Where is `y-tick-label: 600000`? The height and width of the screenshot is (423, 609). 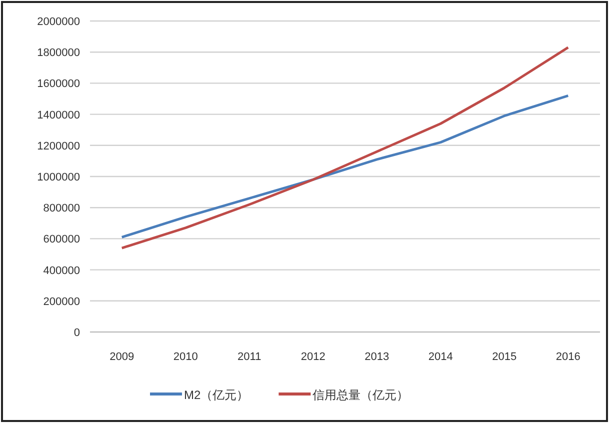 y-tick-label: 600000 is located at coordinates (61, 240).